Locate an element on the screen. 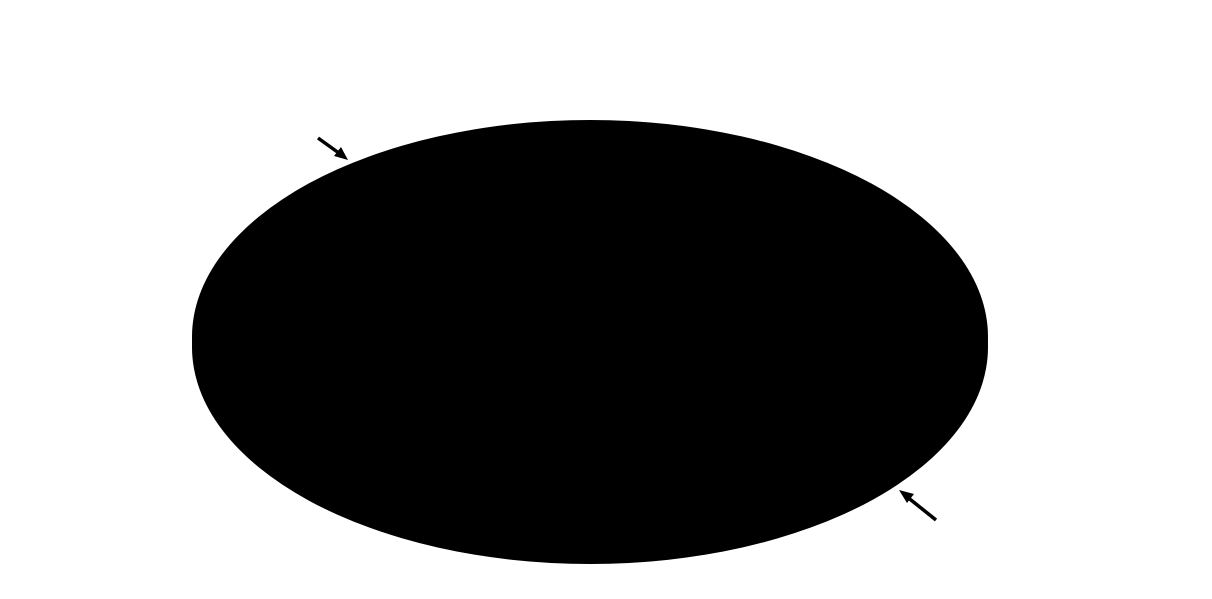 The image size is (1212, 599). exit-arrow is located at coordinates (918, 506).